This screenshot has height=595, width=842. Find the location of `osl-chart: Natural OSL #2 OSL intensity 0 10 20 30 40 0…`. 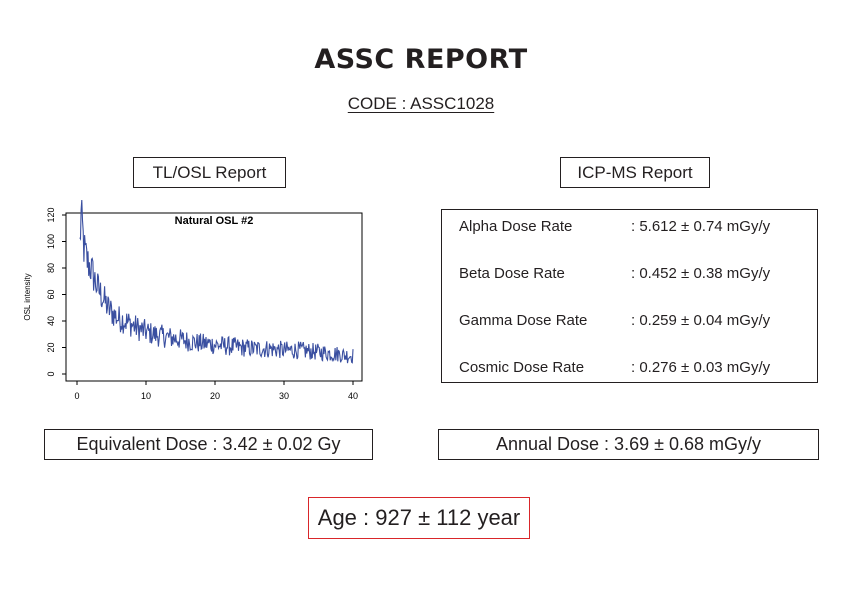

osl-chart: Natural OSL #2 OSL intensity 0 10 20 30 40 0… is located at coordinates (193, 300).